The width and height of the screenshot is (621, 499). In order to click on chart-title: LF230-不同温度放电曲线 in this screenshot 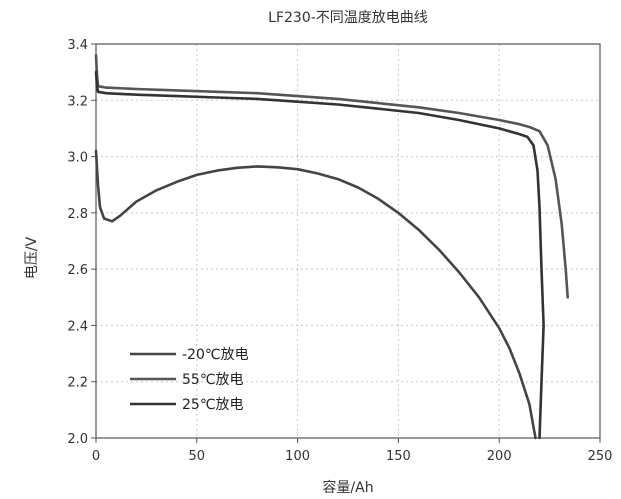, I will do `click(348, 18)`.